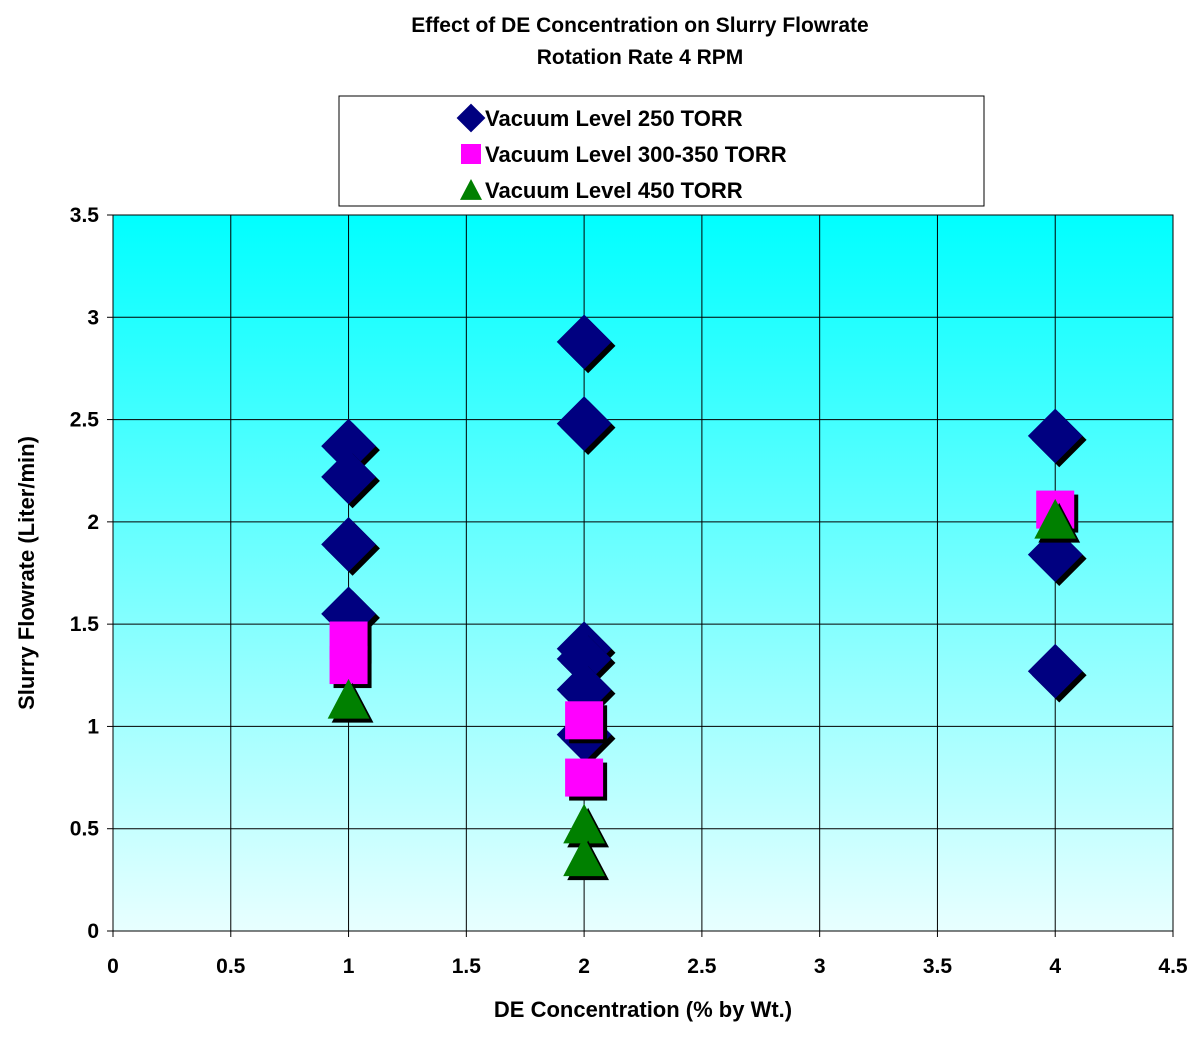  Describe the element at coordinates (93, 522) in the screenshot. I see `y-tick-label: 2` at that location.